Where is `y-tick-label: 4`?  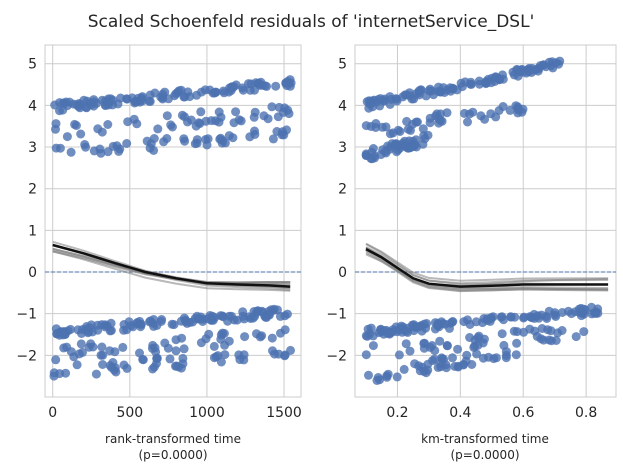 y-tick-label: 4 is located at coordinates (342, 106).